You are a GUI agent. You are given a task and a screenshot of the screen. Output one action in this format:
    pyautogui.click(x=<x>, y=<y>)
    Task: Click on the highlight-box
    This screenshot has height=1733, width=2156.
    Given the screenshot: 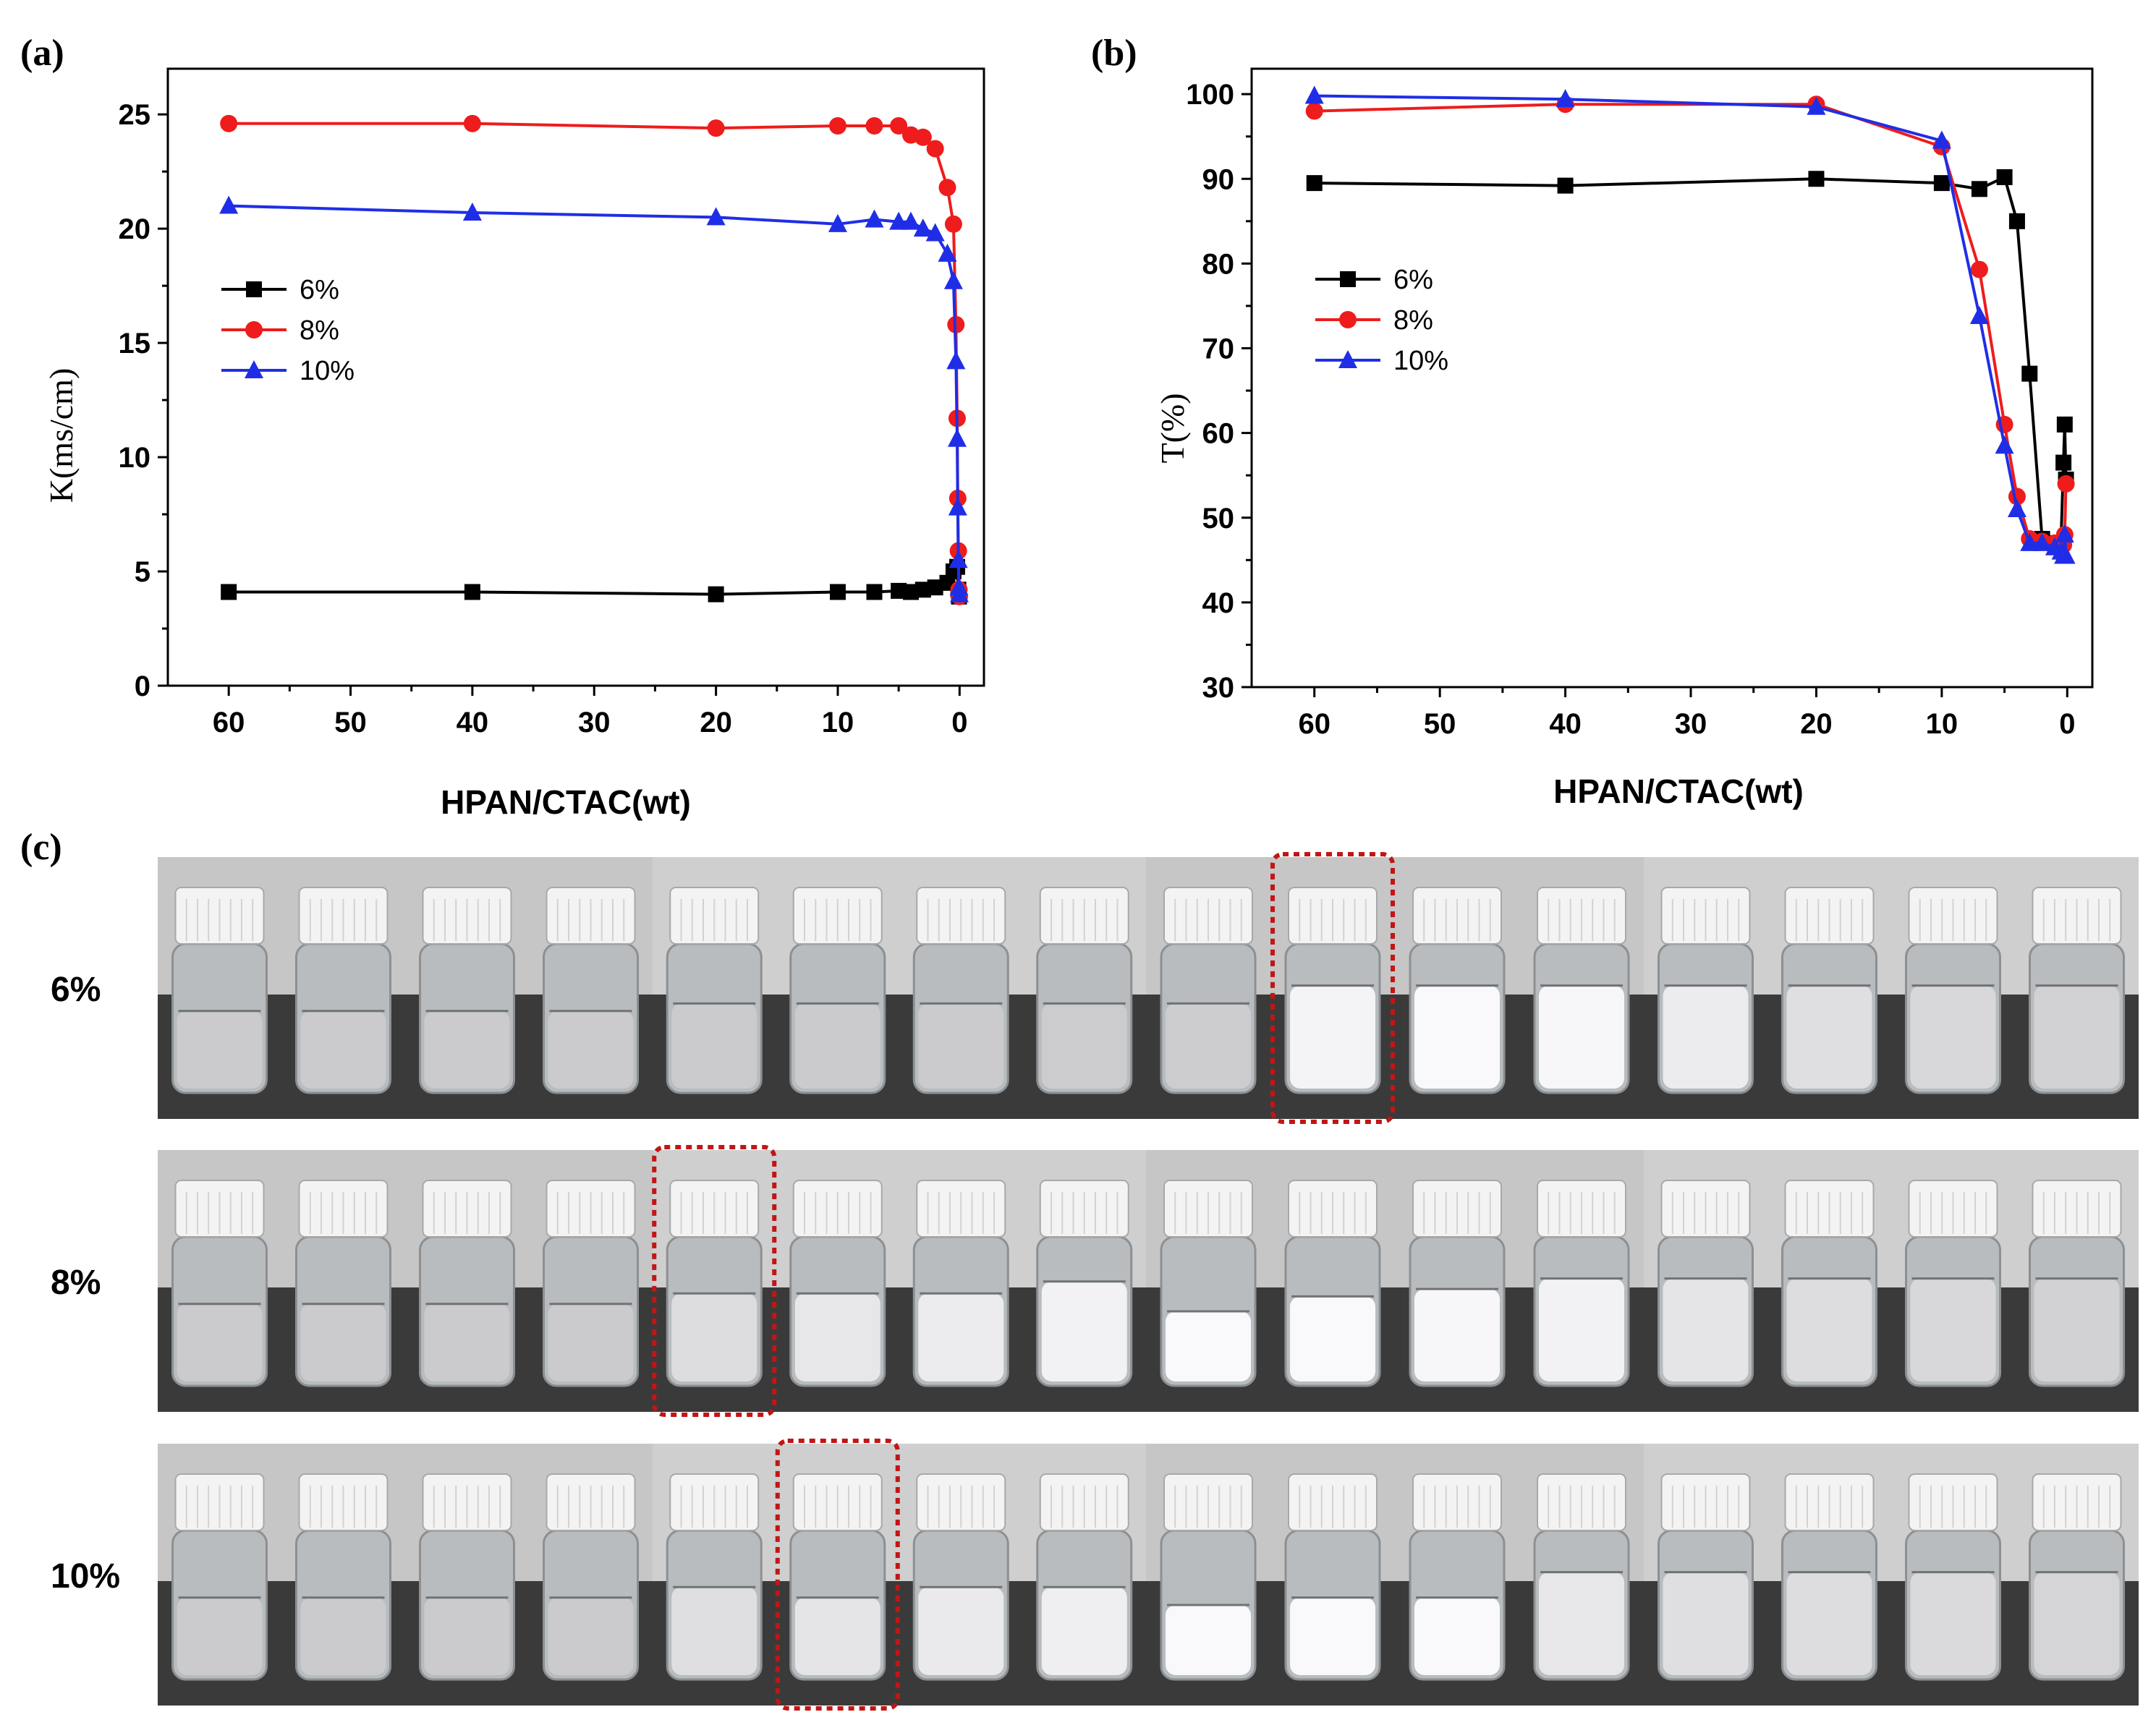 What is the action you would take?
    pyautogui.click(x=837, y=1575)
    